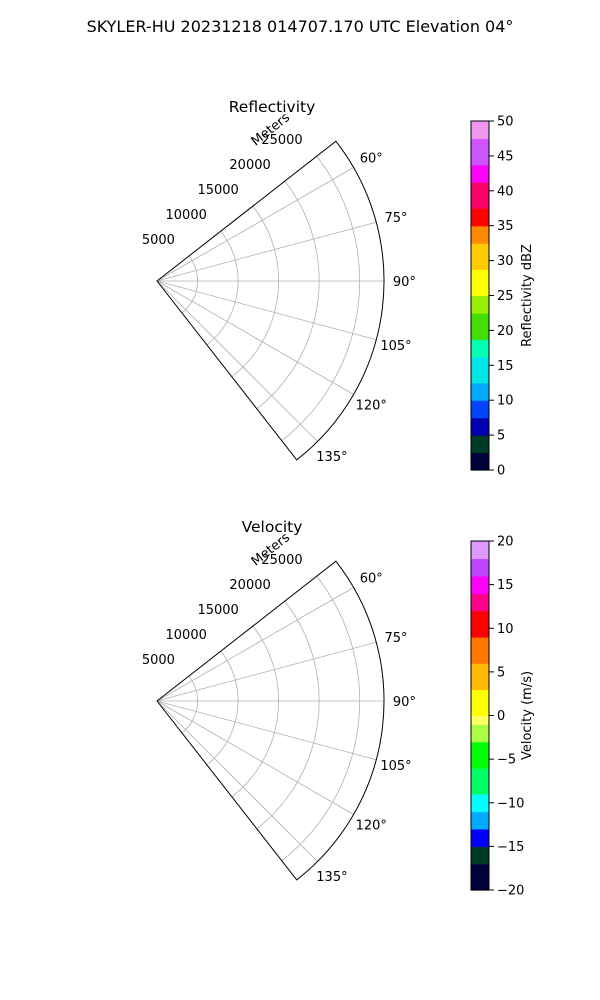  What do you see at coordinates (505, 366) in the screenshot?
I see `colorbar-tick-label: 15` at bounding box center [505, 366].